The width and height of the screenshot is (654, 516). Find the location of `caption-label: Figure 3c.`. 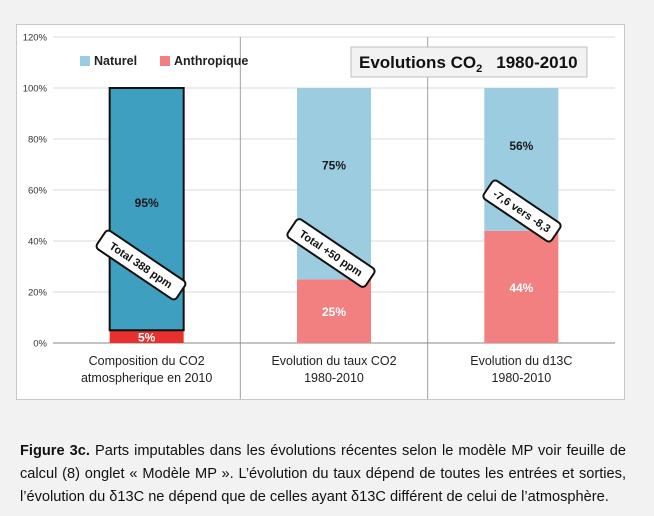

caption-label: Figure 3c. is located at coordinates (55, 450).